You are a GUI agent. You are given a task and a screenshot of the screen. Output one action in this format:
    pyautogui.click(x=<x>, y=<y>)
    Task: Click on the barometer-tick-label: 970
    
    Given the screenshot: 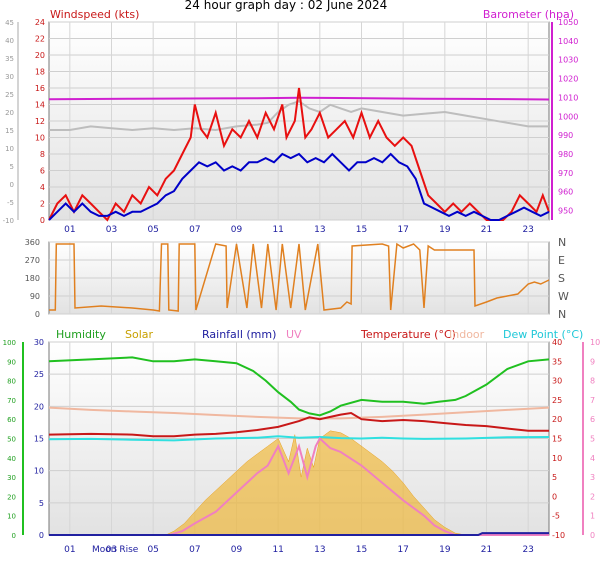 What is the action you would take?
    pyautogui.click(x=565, y=173)
    